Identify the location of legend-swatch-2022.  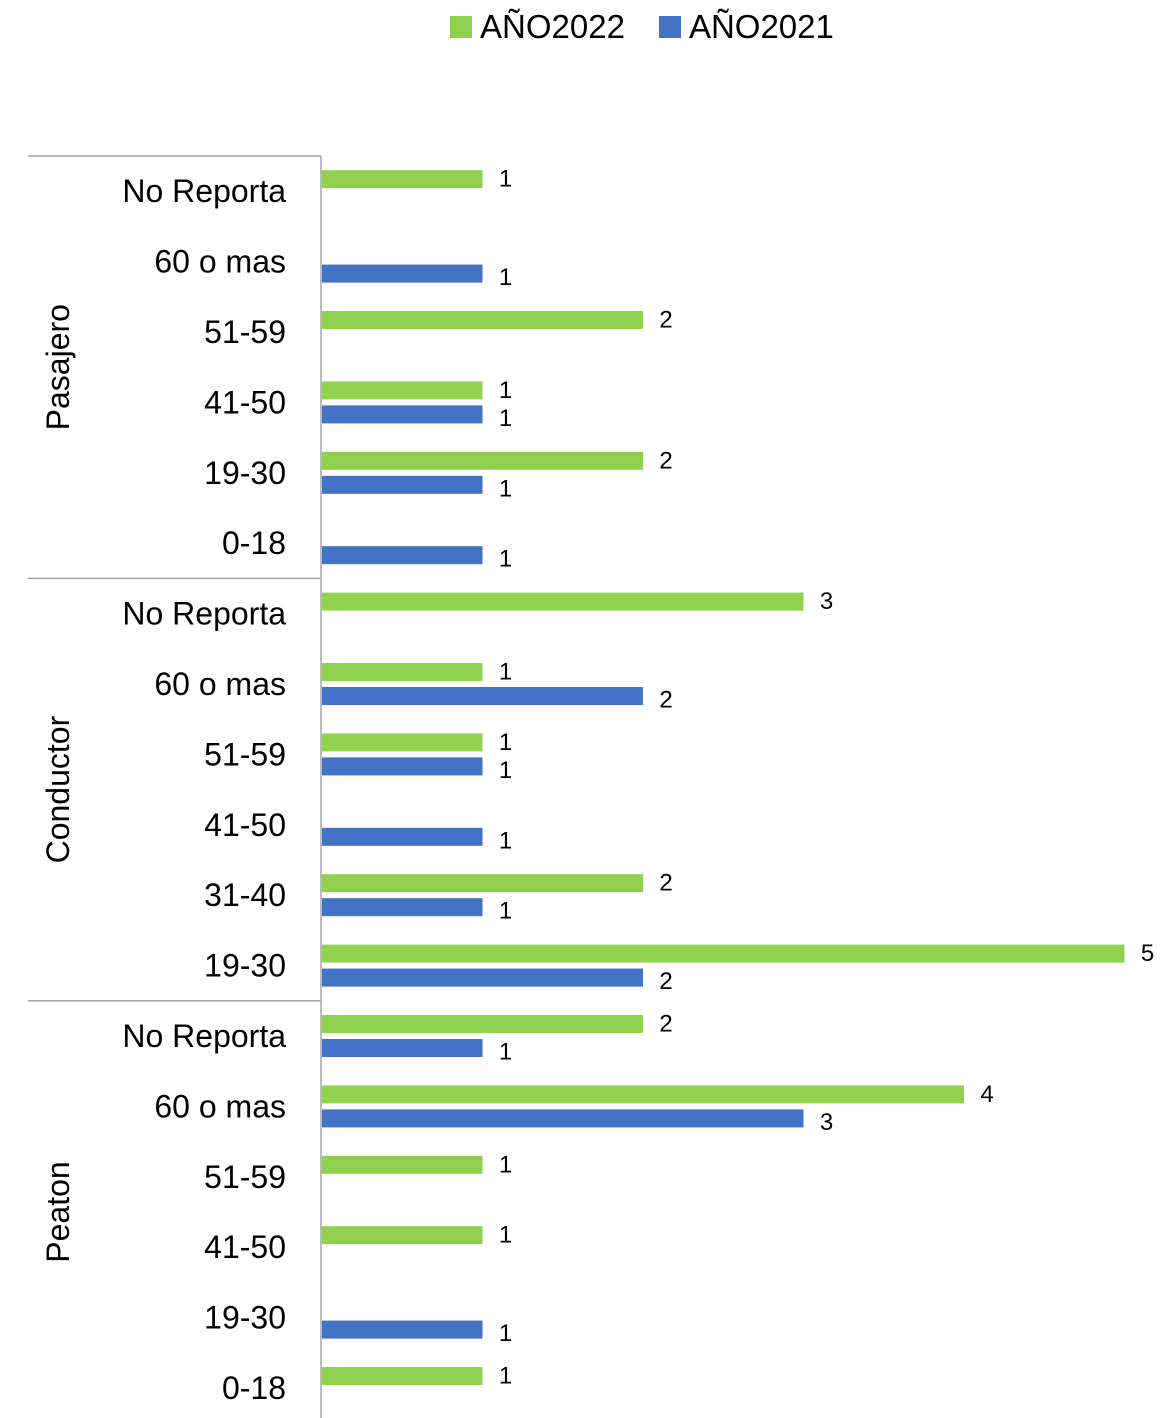
(461, 27).